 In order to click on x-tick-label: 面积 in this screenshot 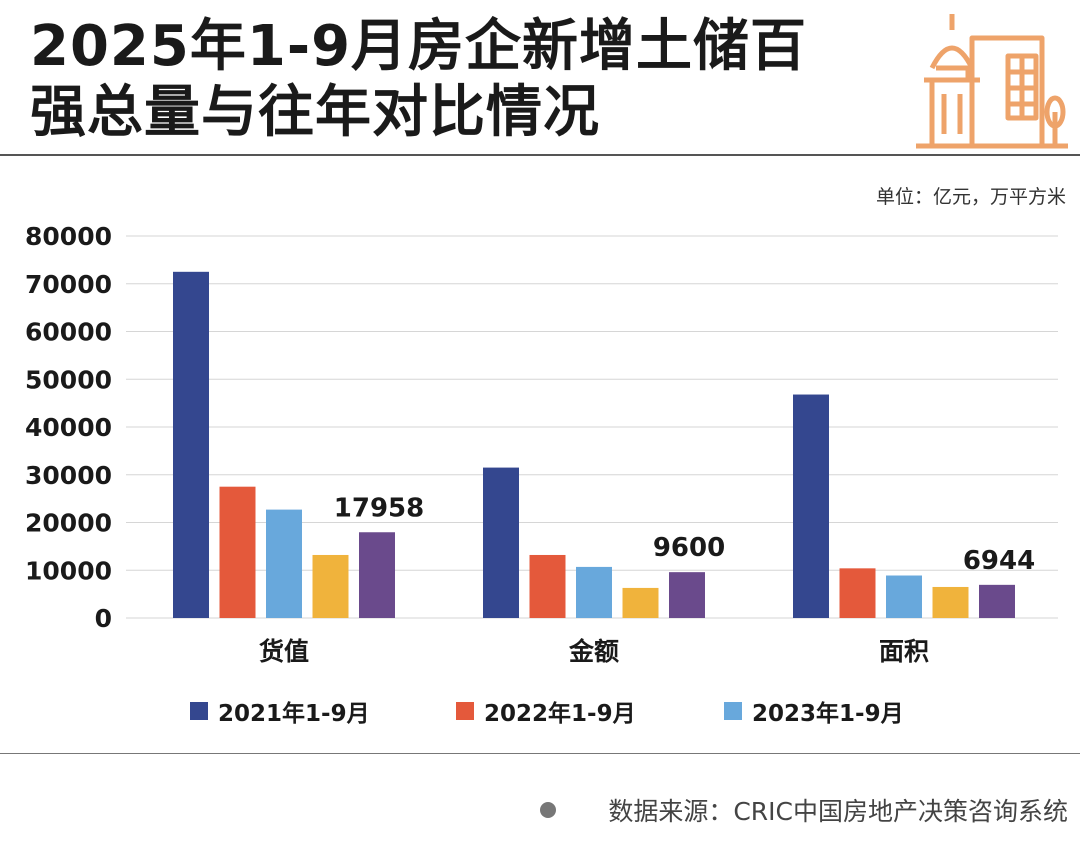, I will do `click(904, 651)`.